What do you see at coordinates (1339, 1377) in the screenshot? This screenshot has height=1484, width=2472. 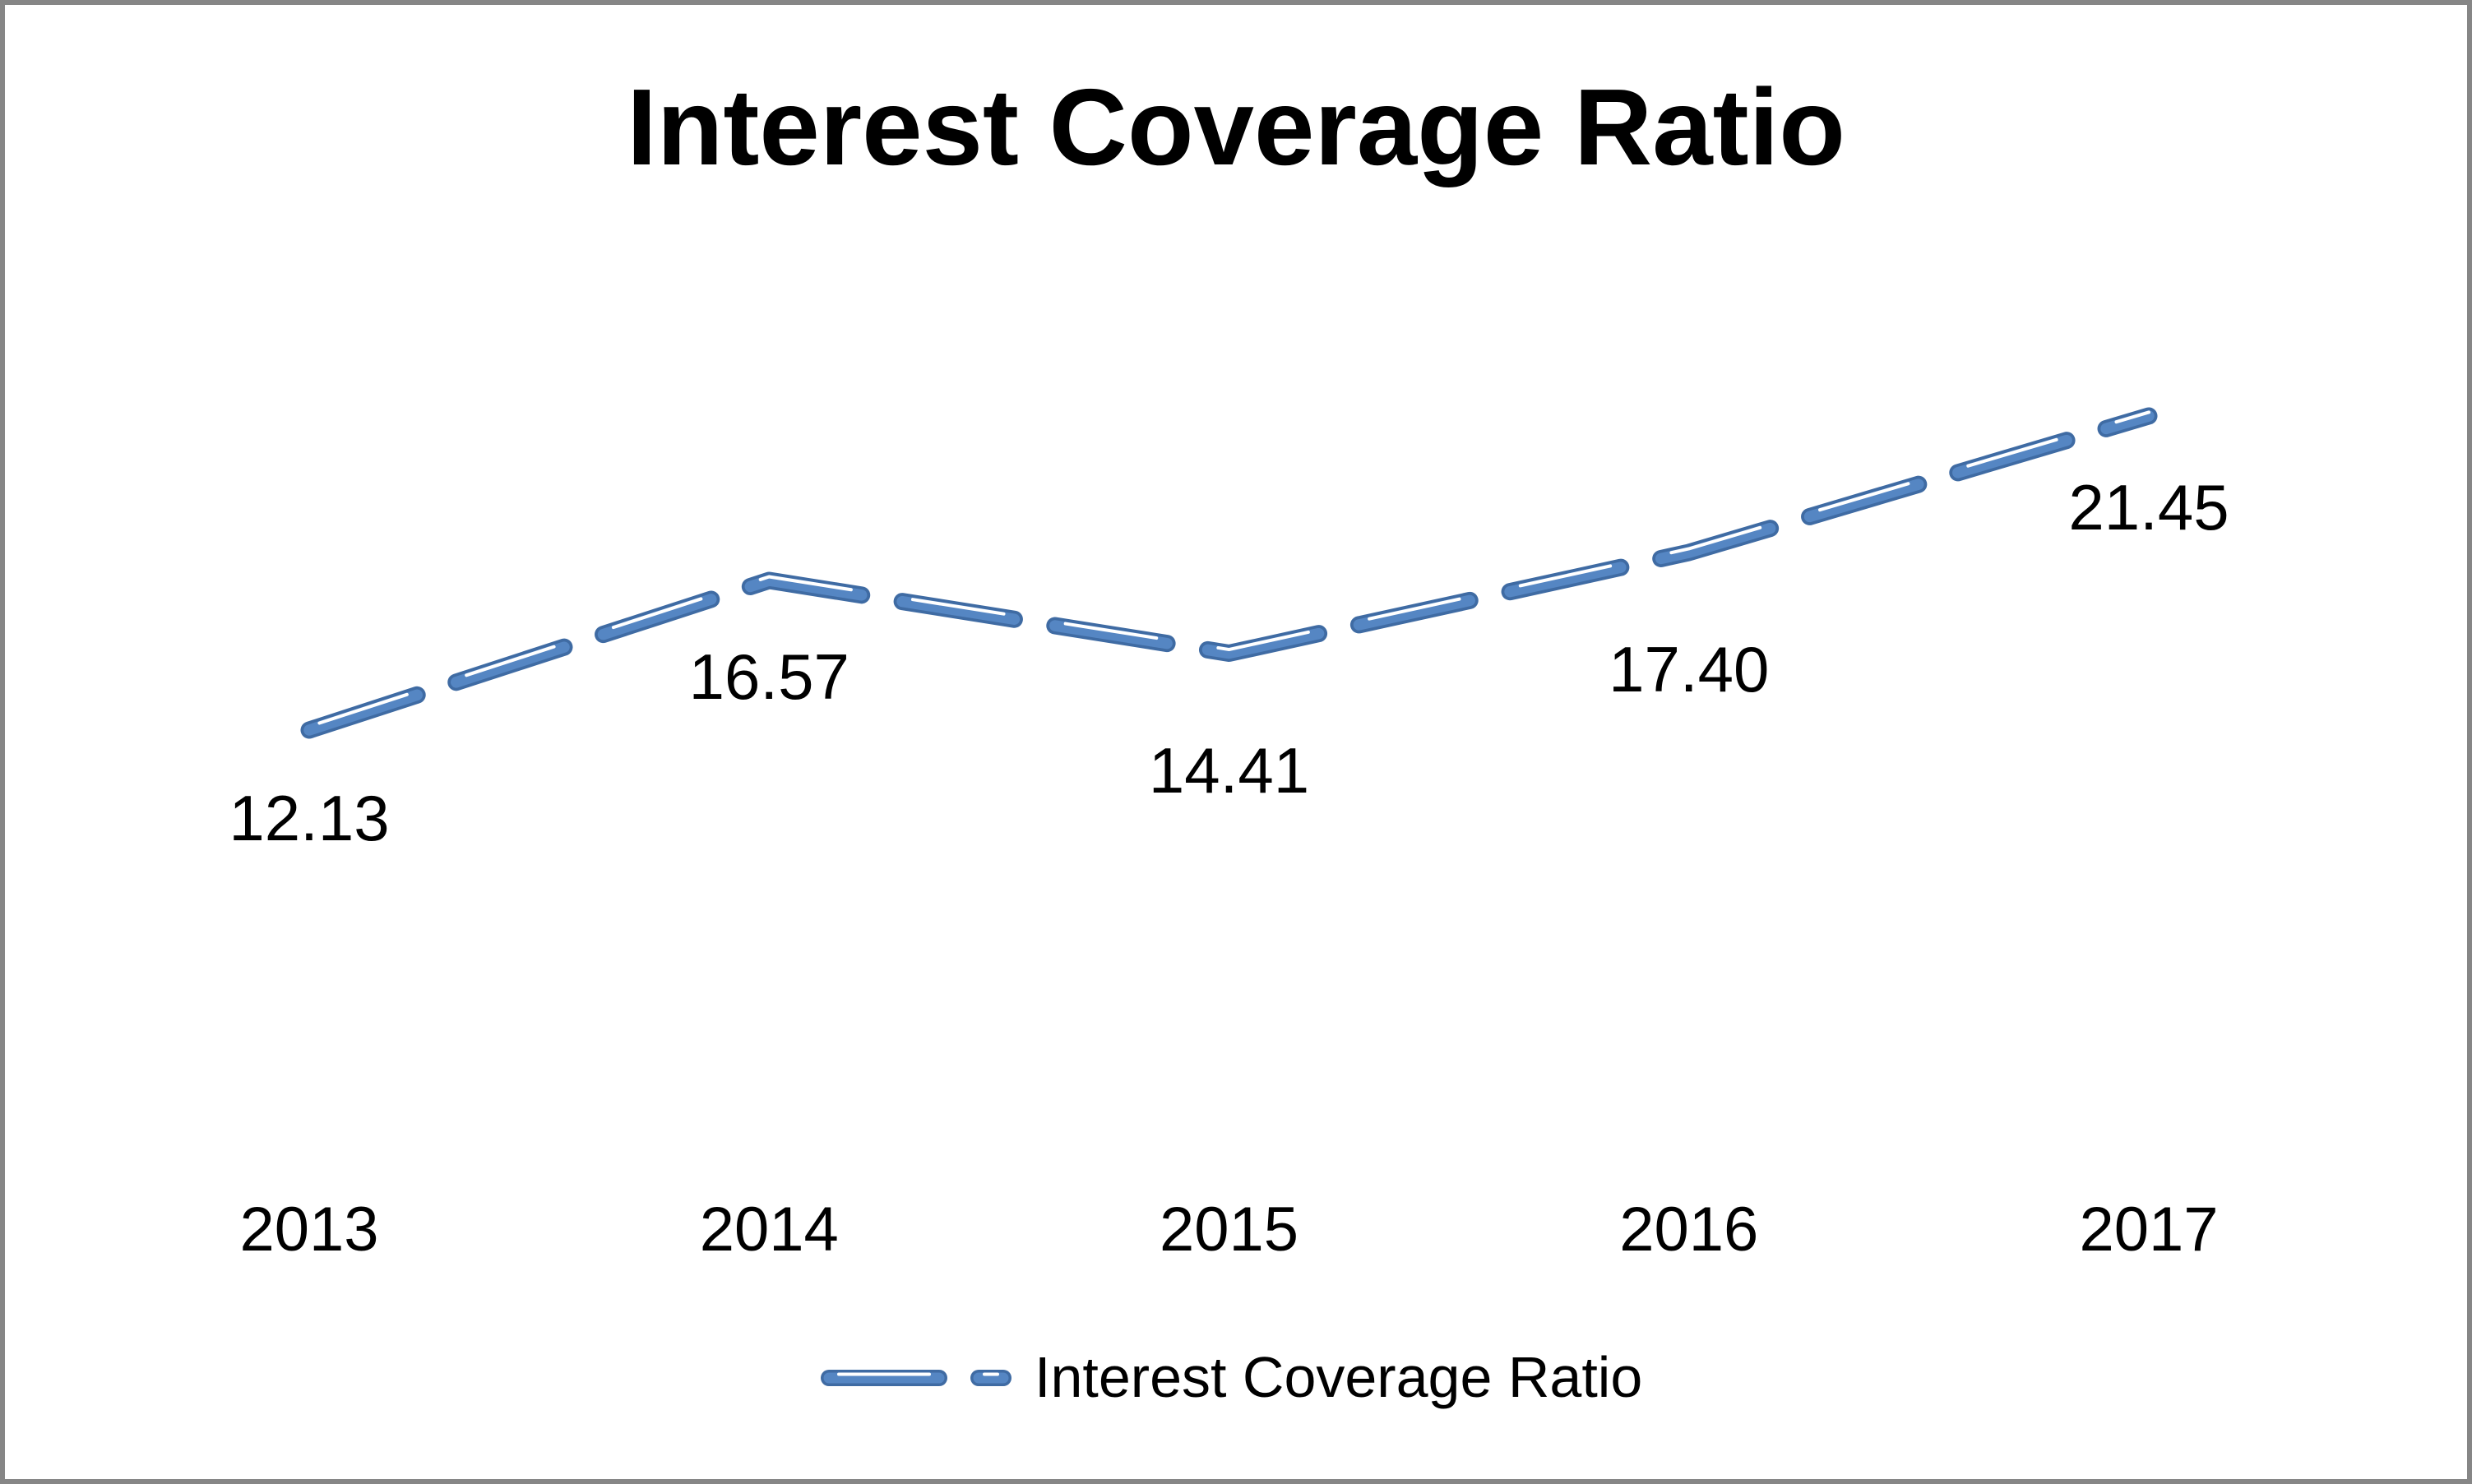 I see `legend-label: Interest Coverage Ratio` at bounding box center [1339, 1377].